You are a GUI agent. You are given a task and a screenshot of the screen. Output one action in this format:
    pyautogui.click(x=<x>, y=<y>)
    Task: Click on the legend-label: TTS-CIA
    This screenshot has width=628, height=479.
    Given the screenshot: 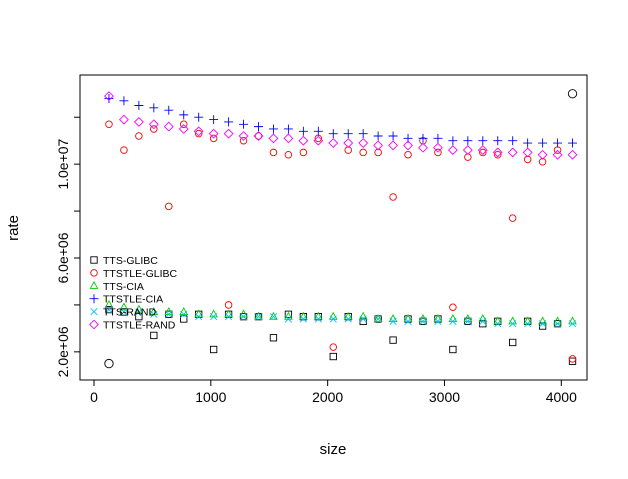 What is the action you would take?
    pyautogui.click(x=123, y=287)
    